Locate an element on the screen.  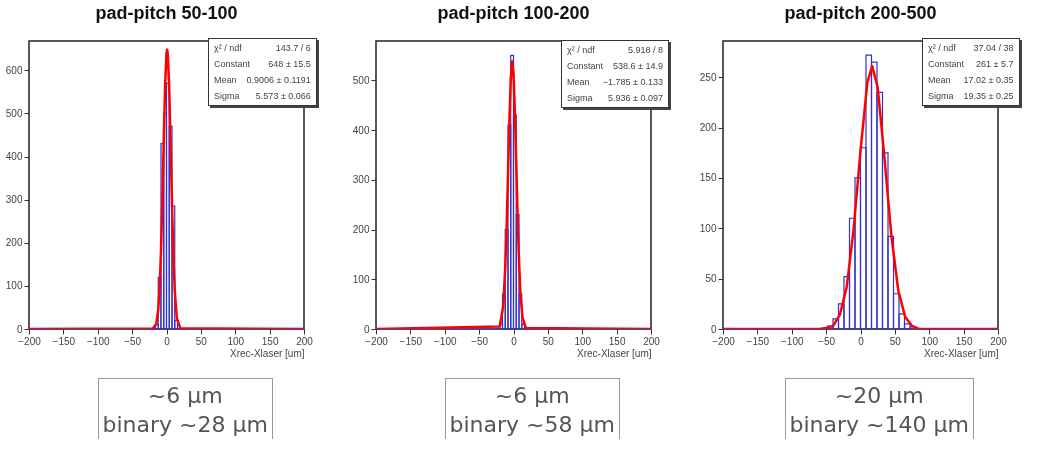
text: binary ~140 µm is located at coordinates (879, 425).